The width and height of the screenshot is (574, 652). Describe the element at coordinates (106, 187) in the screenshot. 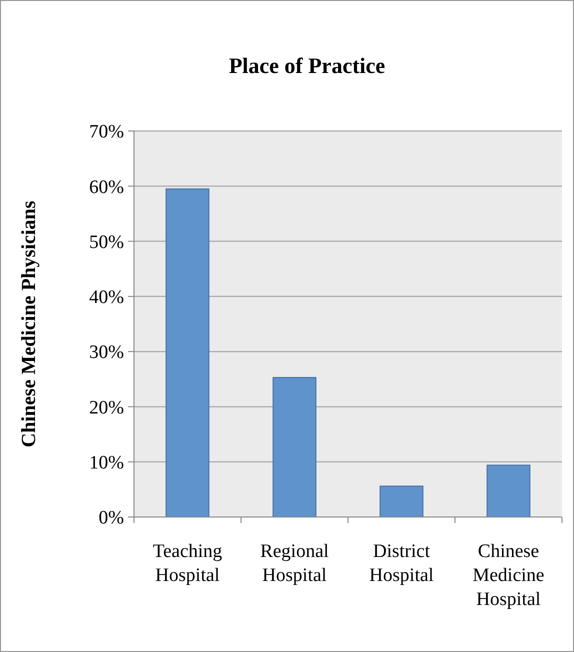

I see `y-tick-label: 60%` at that location.